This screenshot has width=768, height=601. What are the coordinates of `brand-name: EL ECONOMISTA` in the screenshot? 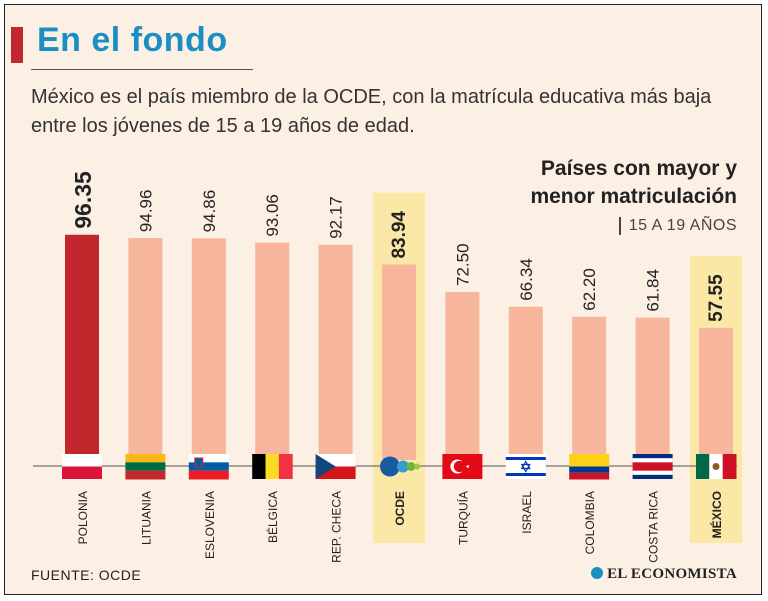 It's located at (672, 574).